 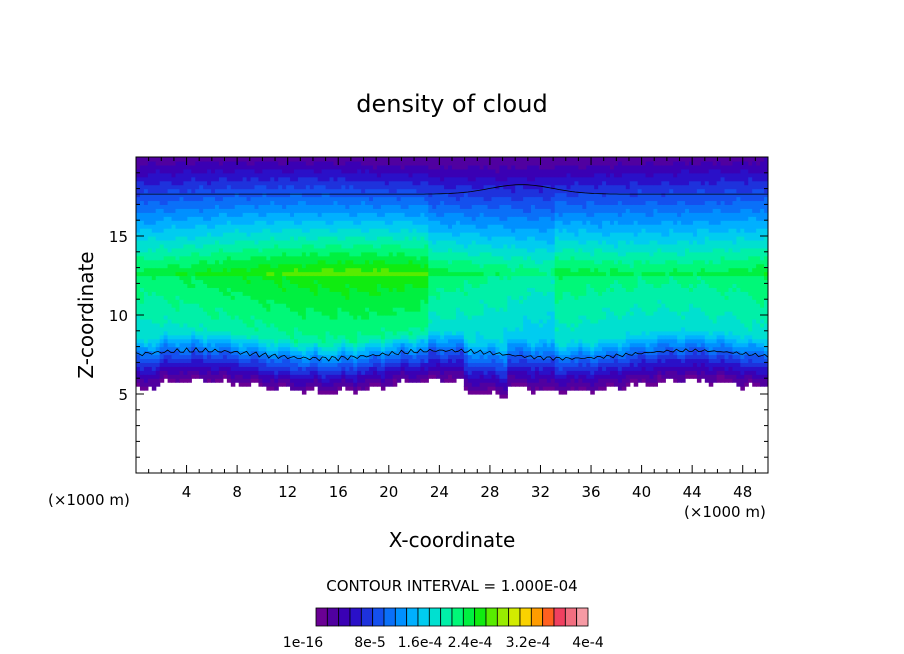 What do you see at coordinates (641, 492) in the screenshot?
I see `x-tick-label: 40` at bounding box center [641, 492].